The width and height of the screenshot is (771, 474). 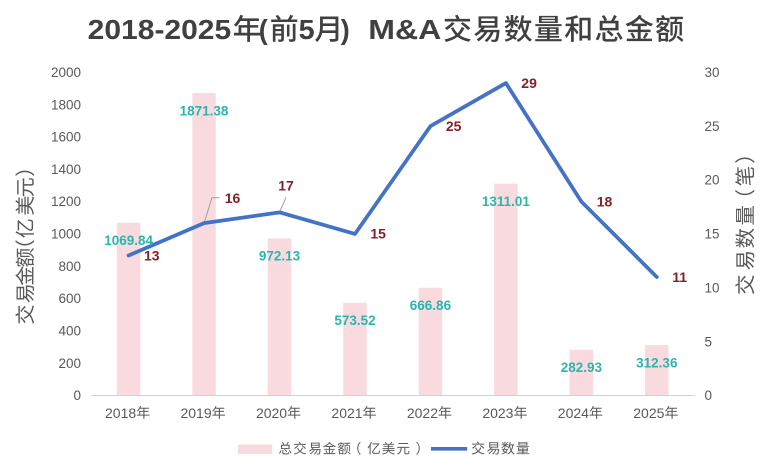 What do you see at coordinates (286, 185) in the screenshot?
I see `svg-text: 17` at bounding box center [286, 185].